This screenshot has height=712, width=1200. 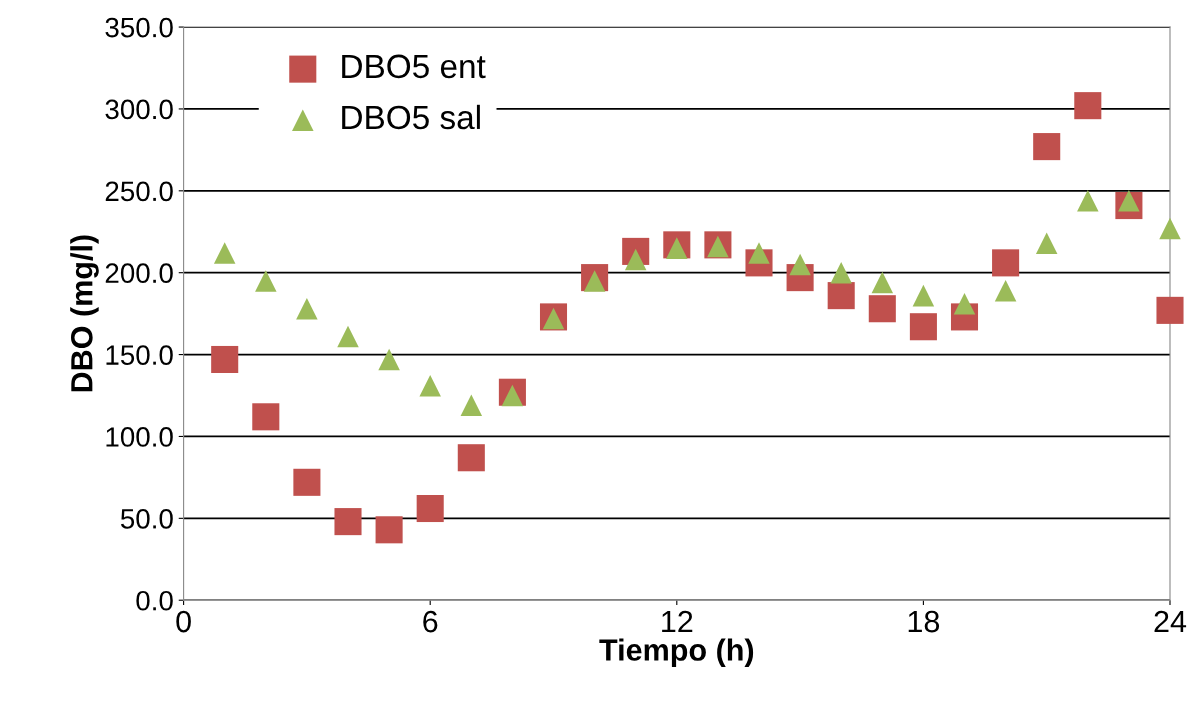 I want to click on y-tick-label: 100.0, so click(x=139, y=437).